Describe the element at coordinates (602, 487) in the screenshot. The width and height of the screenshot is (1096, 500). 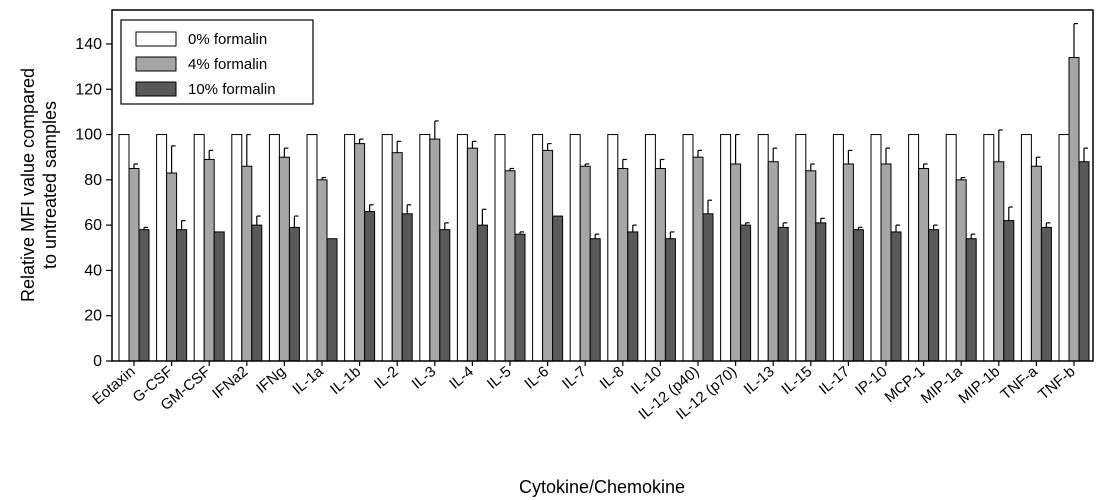
I see `x-axis-title: Cytokine/Chemokine` at that location.